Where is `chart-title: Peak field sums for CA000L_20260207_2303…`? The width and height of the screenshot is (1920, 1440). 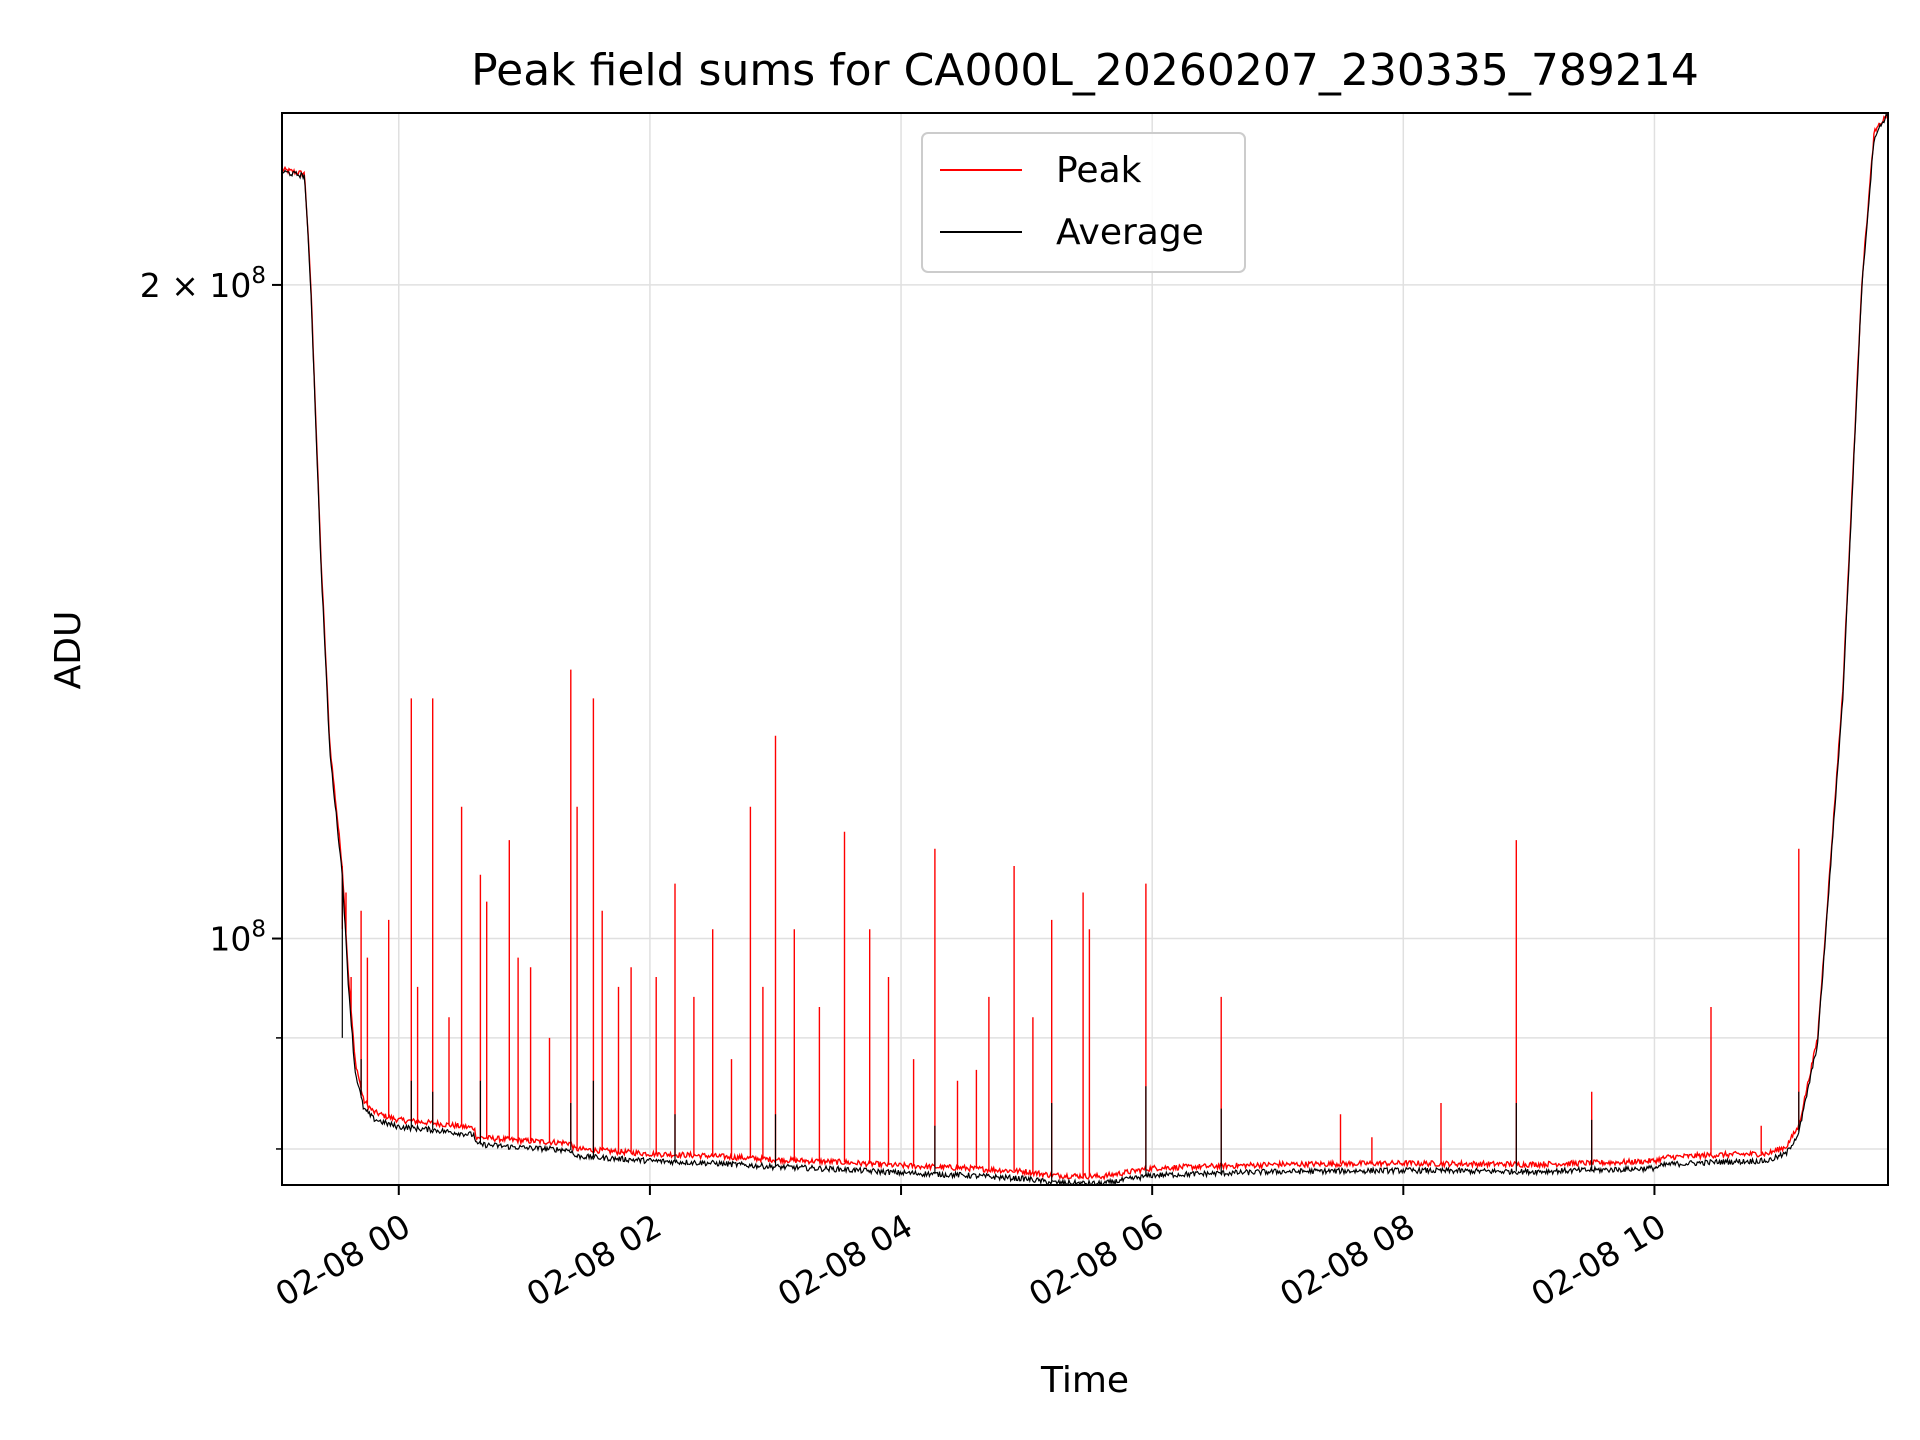 chart-title: Peak field sums for CA000L_20260207_2303… is located at coordinates (1085, 70).